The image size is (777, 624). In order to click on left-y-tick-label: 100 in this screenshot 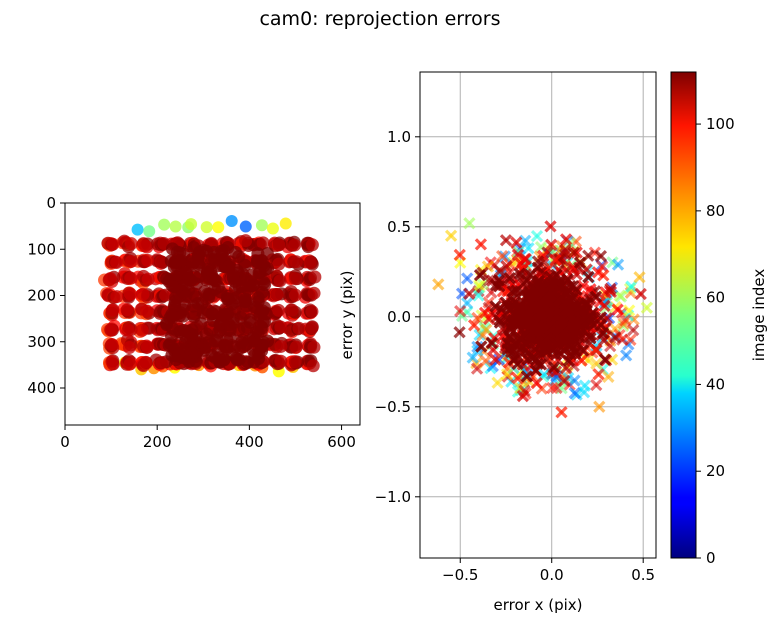, I will do `click(41, 249)`.